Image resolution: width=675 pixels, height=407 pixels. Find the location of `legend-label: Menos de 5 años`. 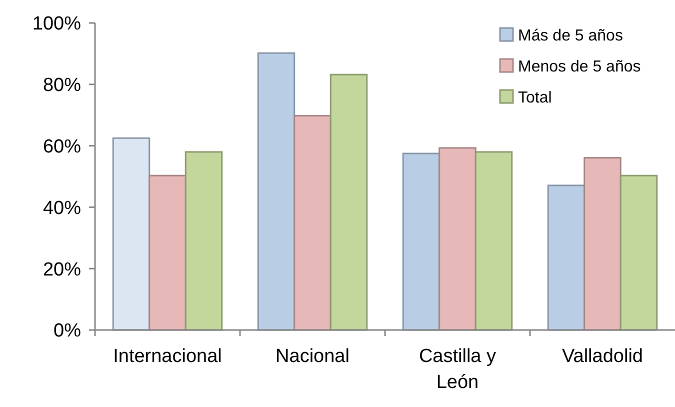

legend-label: Menos de 5 años is located at coordinates (579, 67).